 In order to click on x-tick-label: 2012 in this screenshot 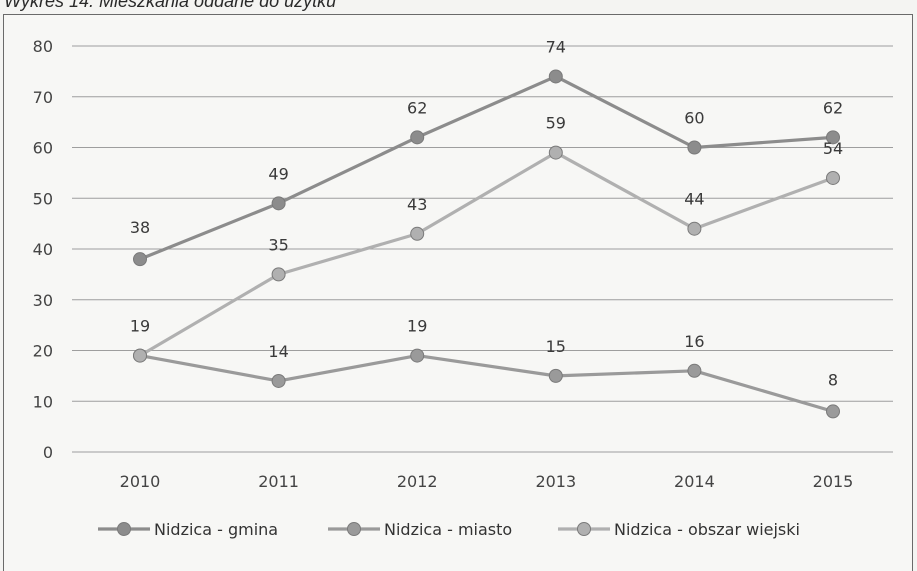, I will do `click(417, 481)`.